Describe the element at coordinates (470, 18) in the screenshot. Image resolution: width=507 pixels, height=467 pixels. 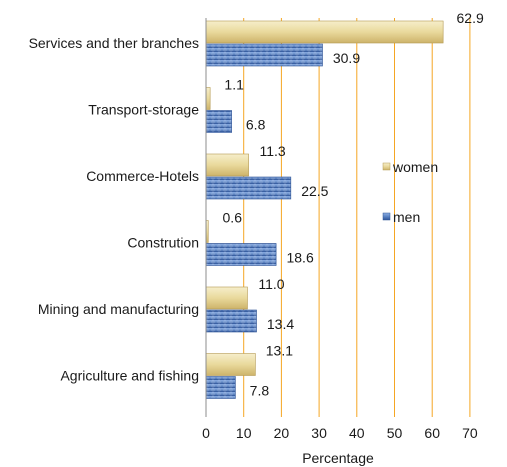
I see `value-label-women: 62.9` at that location.